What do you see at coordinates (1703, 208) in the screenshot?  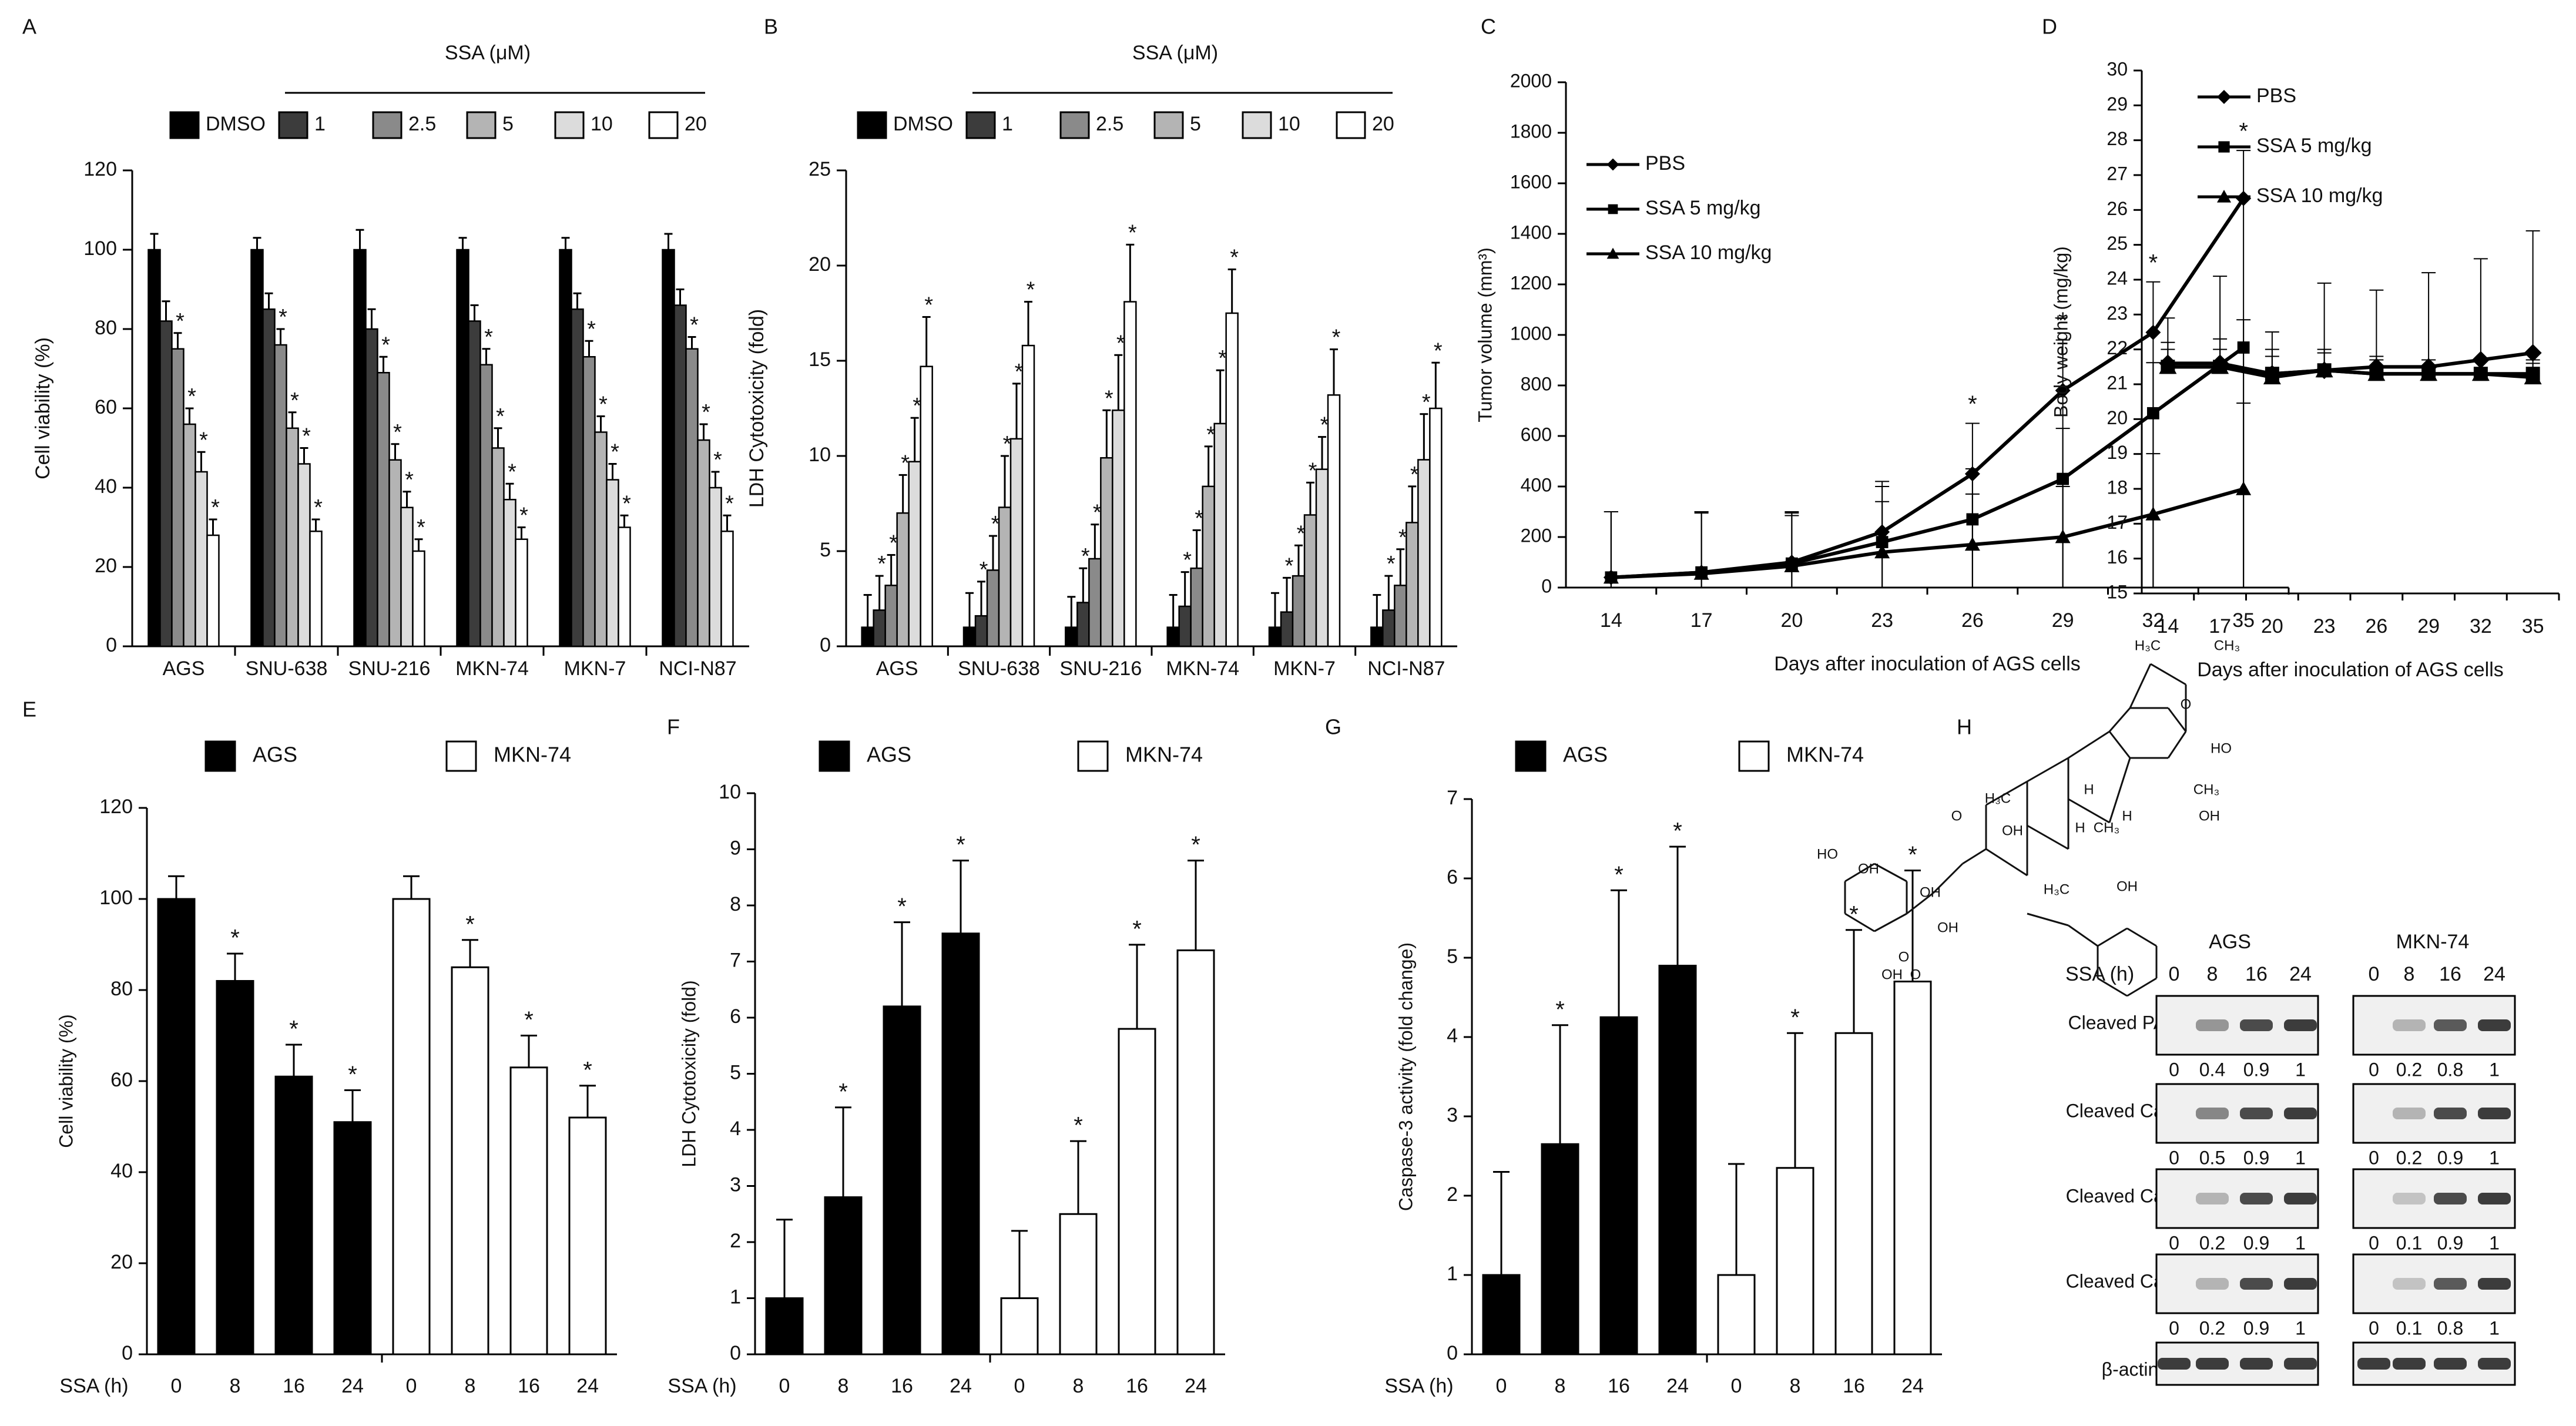 I see `legend-label: SSA 5 mg/kg` at bounding box center [1703, 208].